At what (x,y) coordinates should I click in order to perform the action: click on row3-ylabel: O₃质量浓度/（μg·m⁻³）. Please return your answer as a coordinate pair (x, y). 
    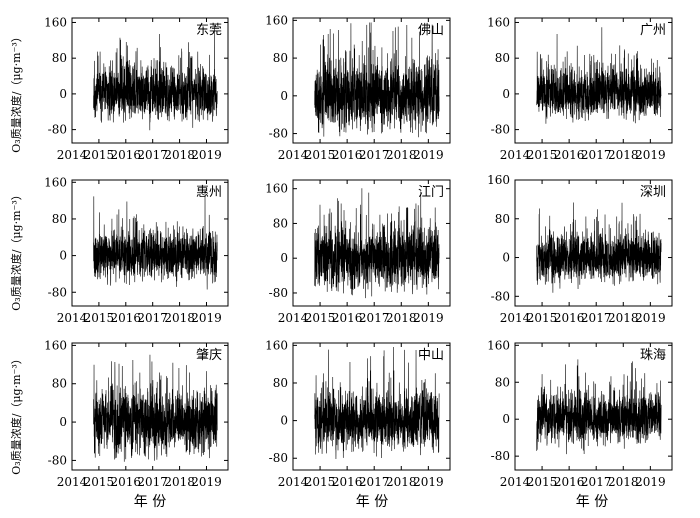
    Looking at the image, I should click on (16, 413).